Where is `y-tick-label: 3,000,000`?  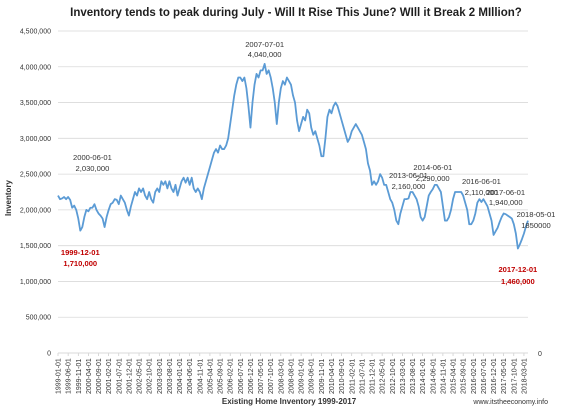
y-tick-label: 3,000,000 is located at coordinates (35, 139).